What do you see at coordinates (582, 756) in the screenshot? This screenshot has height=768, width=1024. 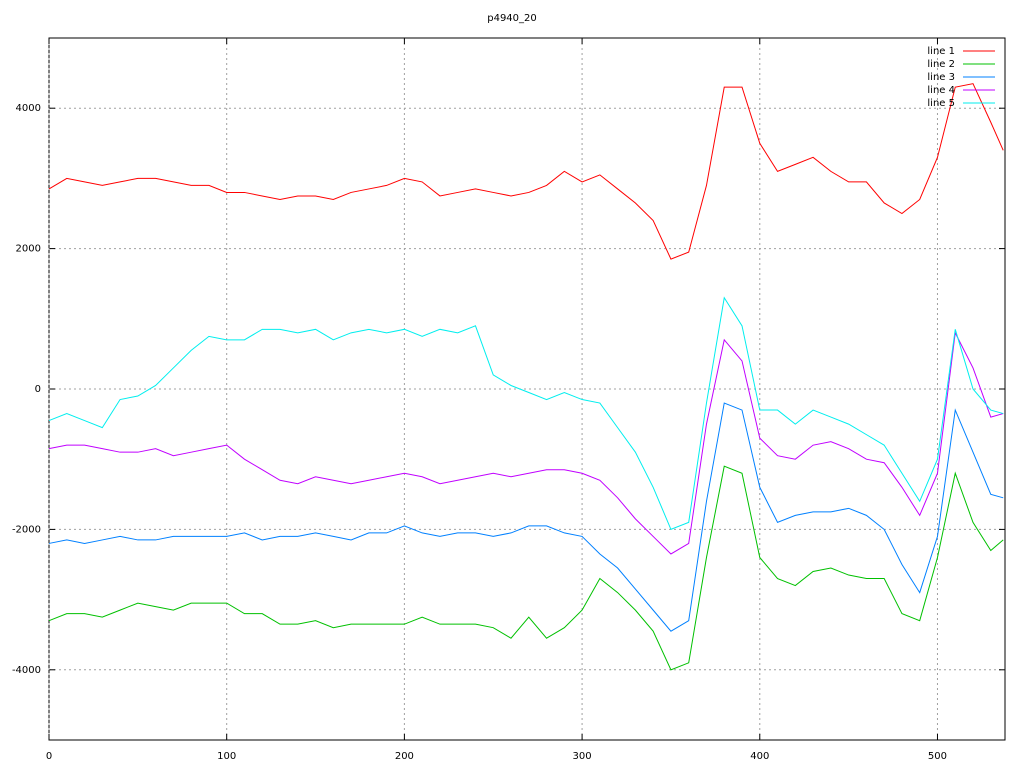 I see `x-tick-label: 300` at bounding box center [582, 756].